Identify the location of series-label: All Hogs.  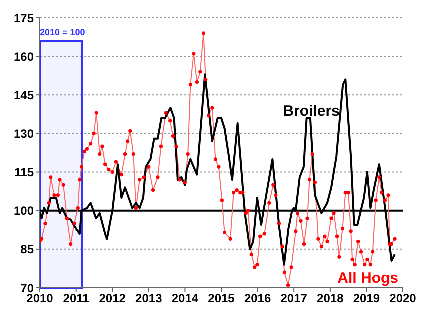
(368, 278).